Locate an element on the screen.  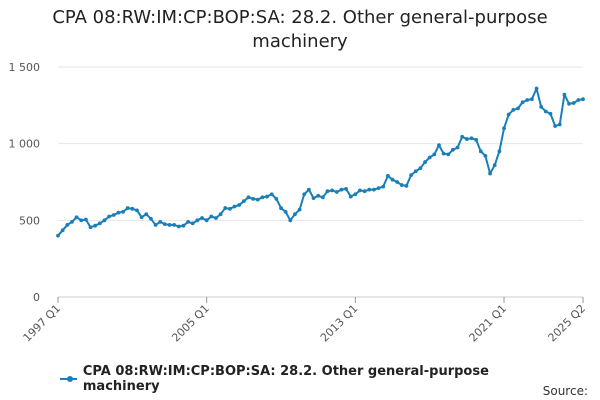
x-tick-label: 2013 Q1 is located at coordinates (339, 323).